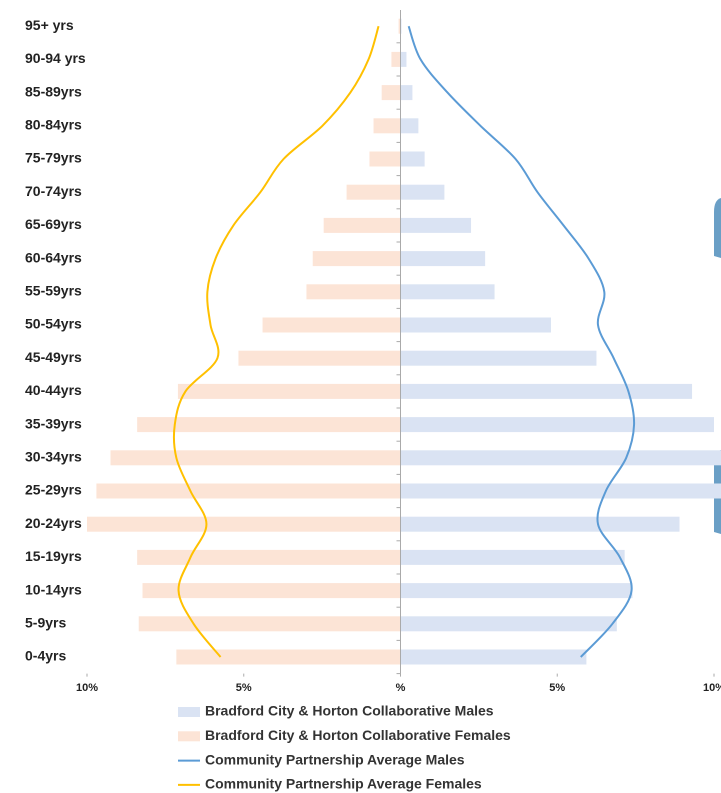 This screenshot has width=721, height=793. Describe the element at coordinates (53, 257) in the screenshot. I see `category-label: 60-64yrs` at that location.